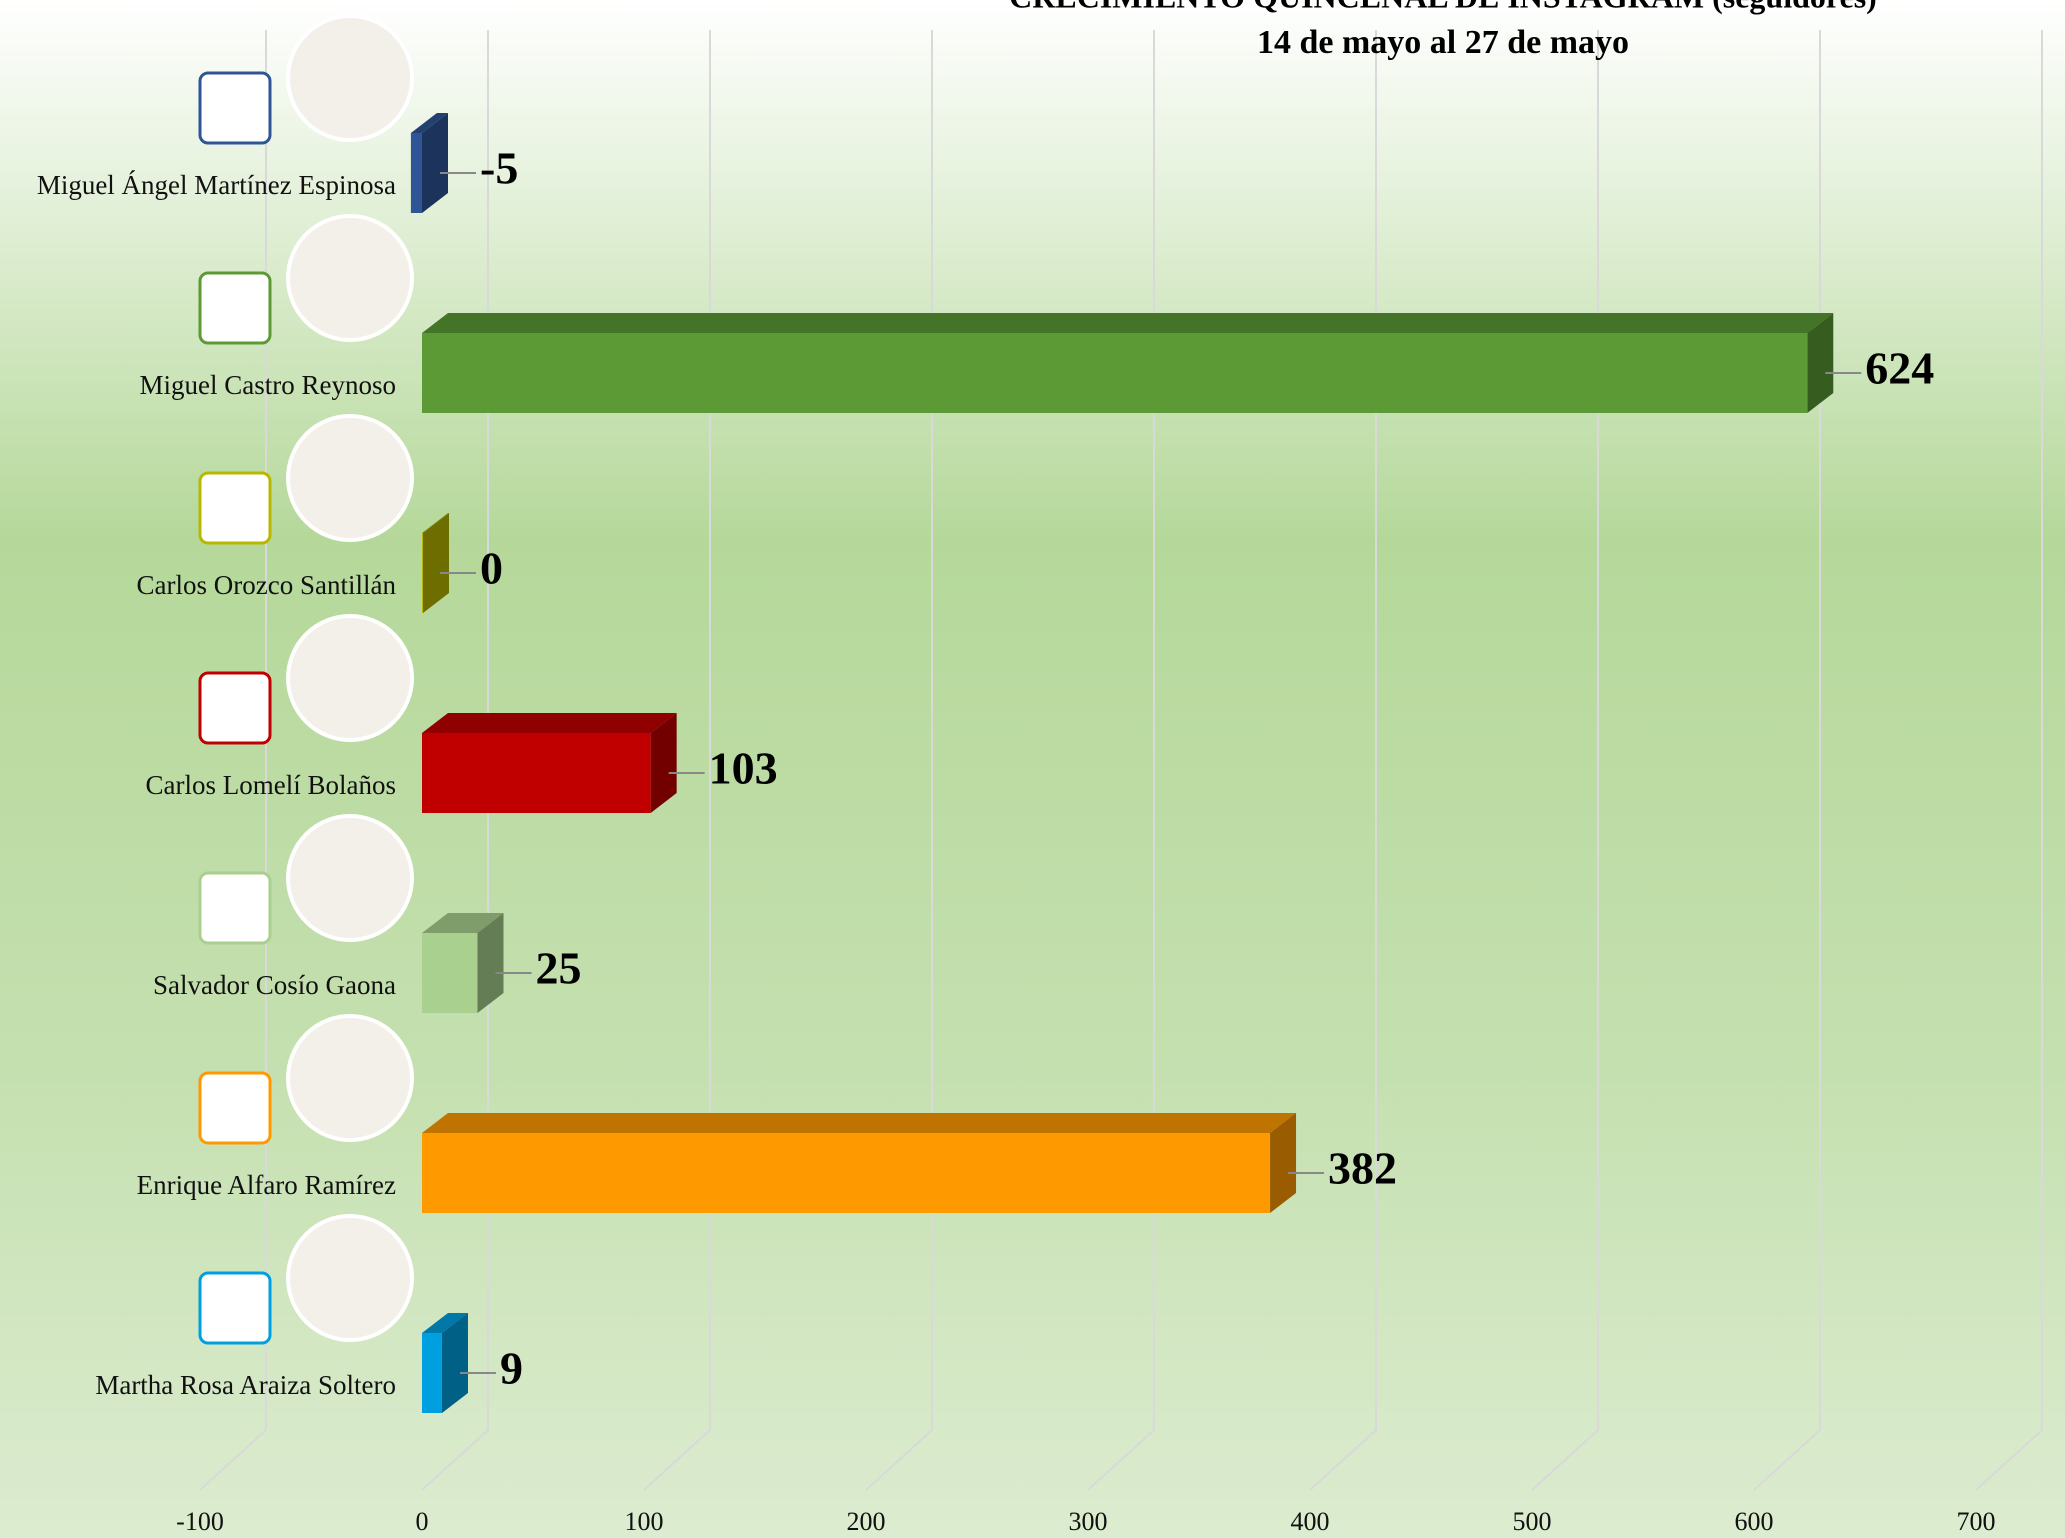 This screenshot has width=2065, height=1538. Describe the element at coordinates (1532, 1521) in the screenshot. I see `x-tick-label: 500` at that location.